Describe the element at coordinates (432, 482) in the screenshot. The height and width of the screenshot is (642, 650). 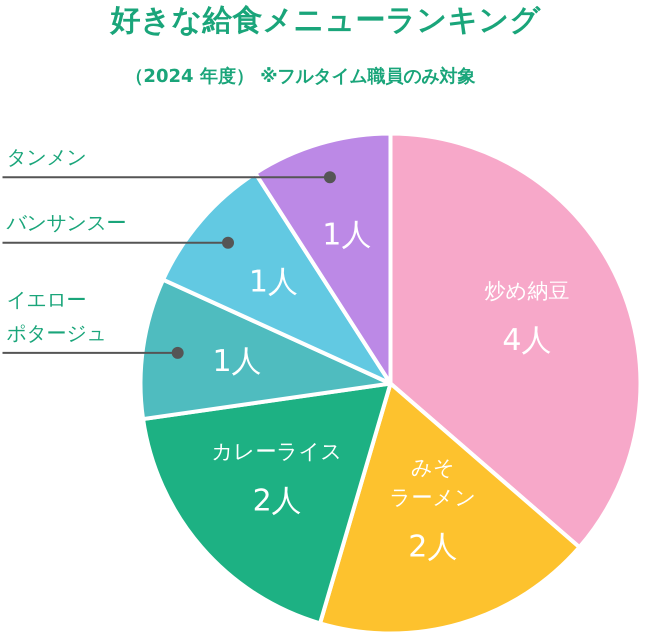
I see `slice-label: みそラーメン` at that location.